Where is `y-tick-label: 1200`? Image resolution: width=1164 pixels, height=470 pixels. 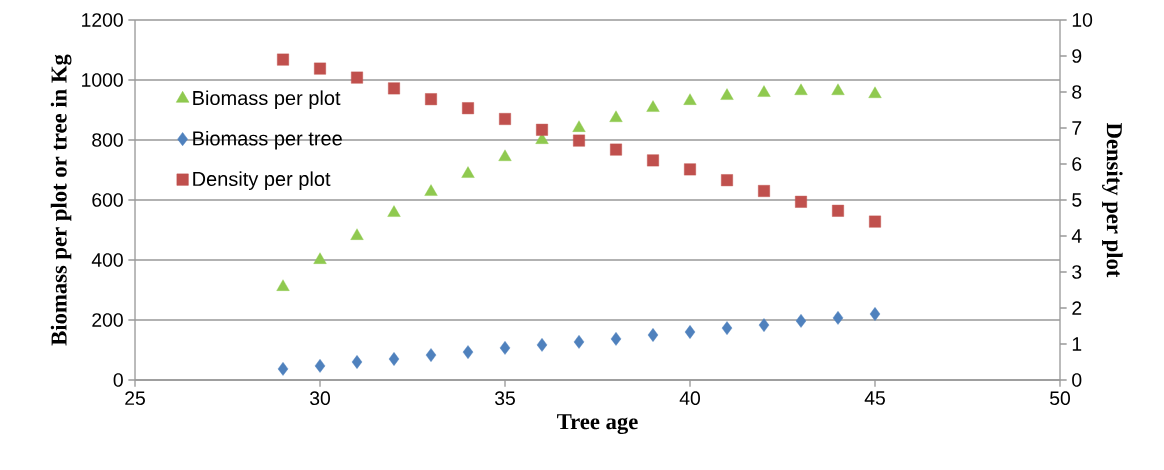 y-tick-label: 1200 is located at coordinates (102, 20).